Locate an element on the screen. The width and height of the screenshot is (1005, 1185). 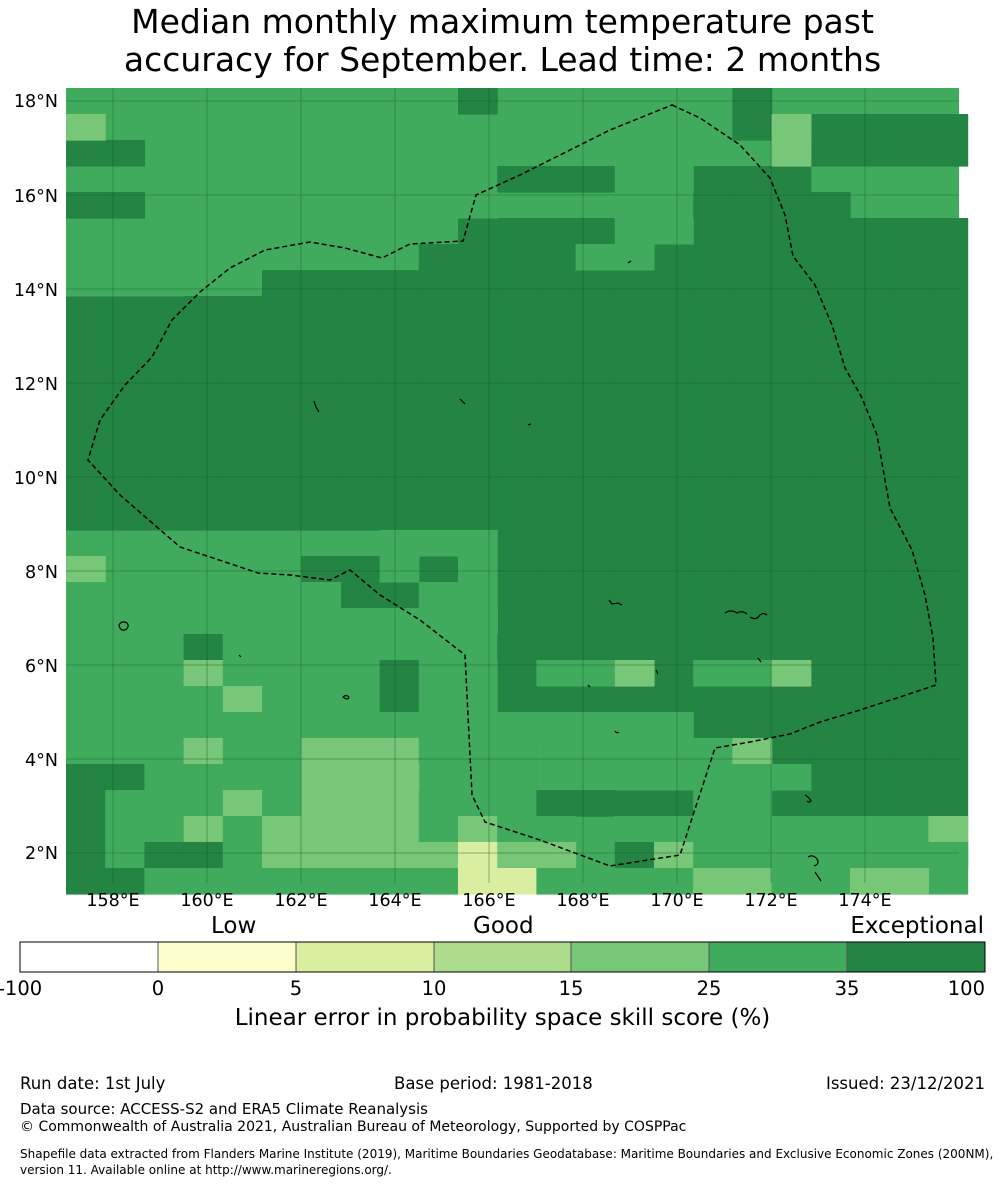
colorbar-category-good: Good is located at coordinates (503, 926).